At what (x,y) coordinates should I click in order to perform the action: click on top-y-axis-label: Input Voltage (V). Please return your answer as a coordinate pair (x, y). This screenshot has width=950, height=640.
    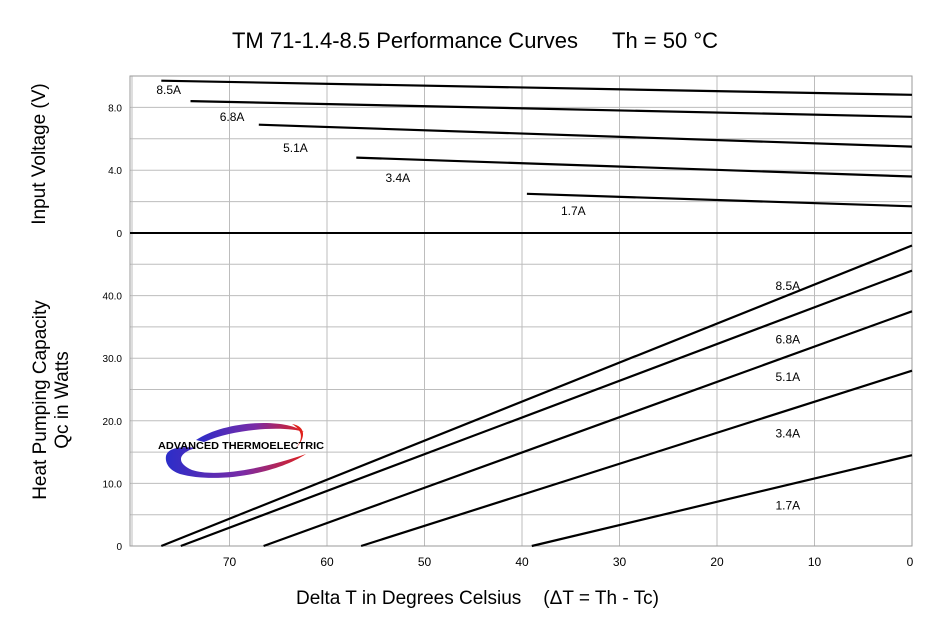
    Looking at the image, I should click on (39, 154).